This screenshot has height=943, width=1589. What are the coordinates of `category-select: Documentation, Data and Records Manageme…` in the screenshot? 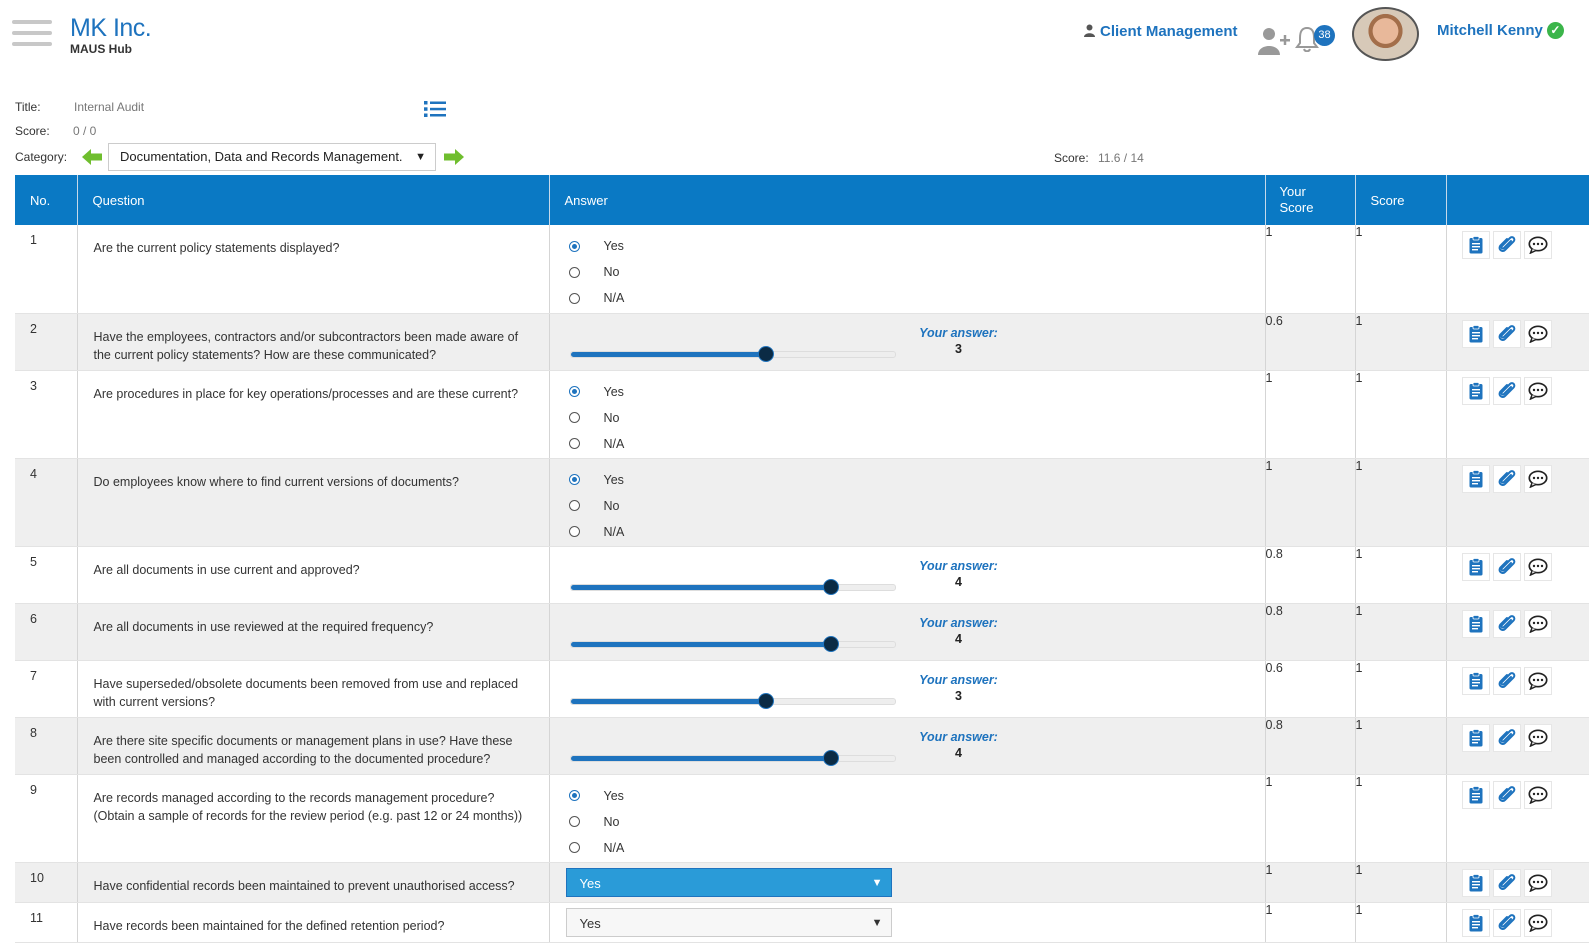 It's located at (272, 157).